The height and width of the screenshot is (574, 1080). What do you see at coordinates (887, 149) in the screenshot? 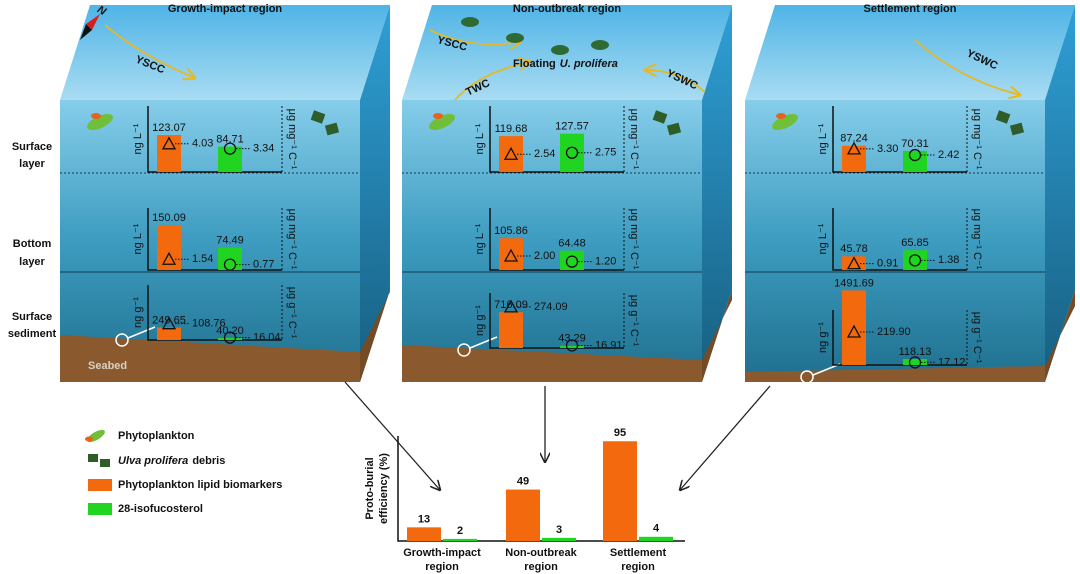
I see `marker-value: 3.30` at bounding box center [887, 149].